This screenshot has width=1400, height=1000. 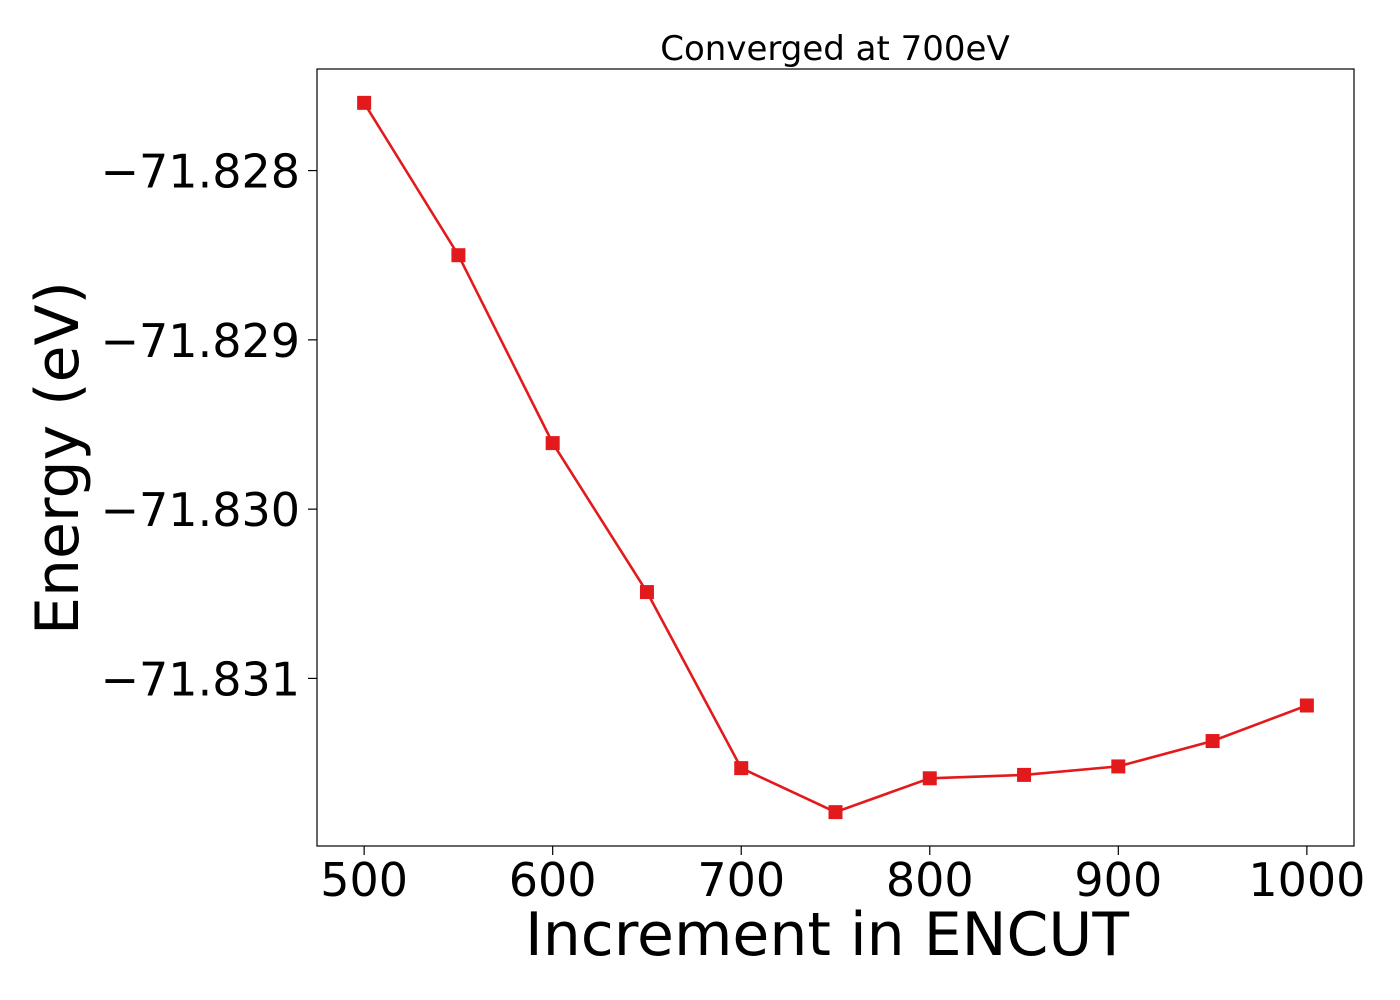 What do you see at coordinates (58, 458) in the screenshot?
I see `y-axis-label: Energy (eV)` at bounding box center [58, 458].